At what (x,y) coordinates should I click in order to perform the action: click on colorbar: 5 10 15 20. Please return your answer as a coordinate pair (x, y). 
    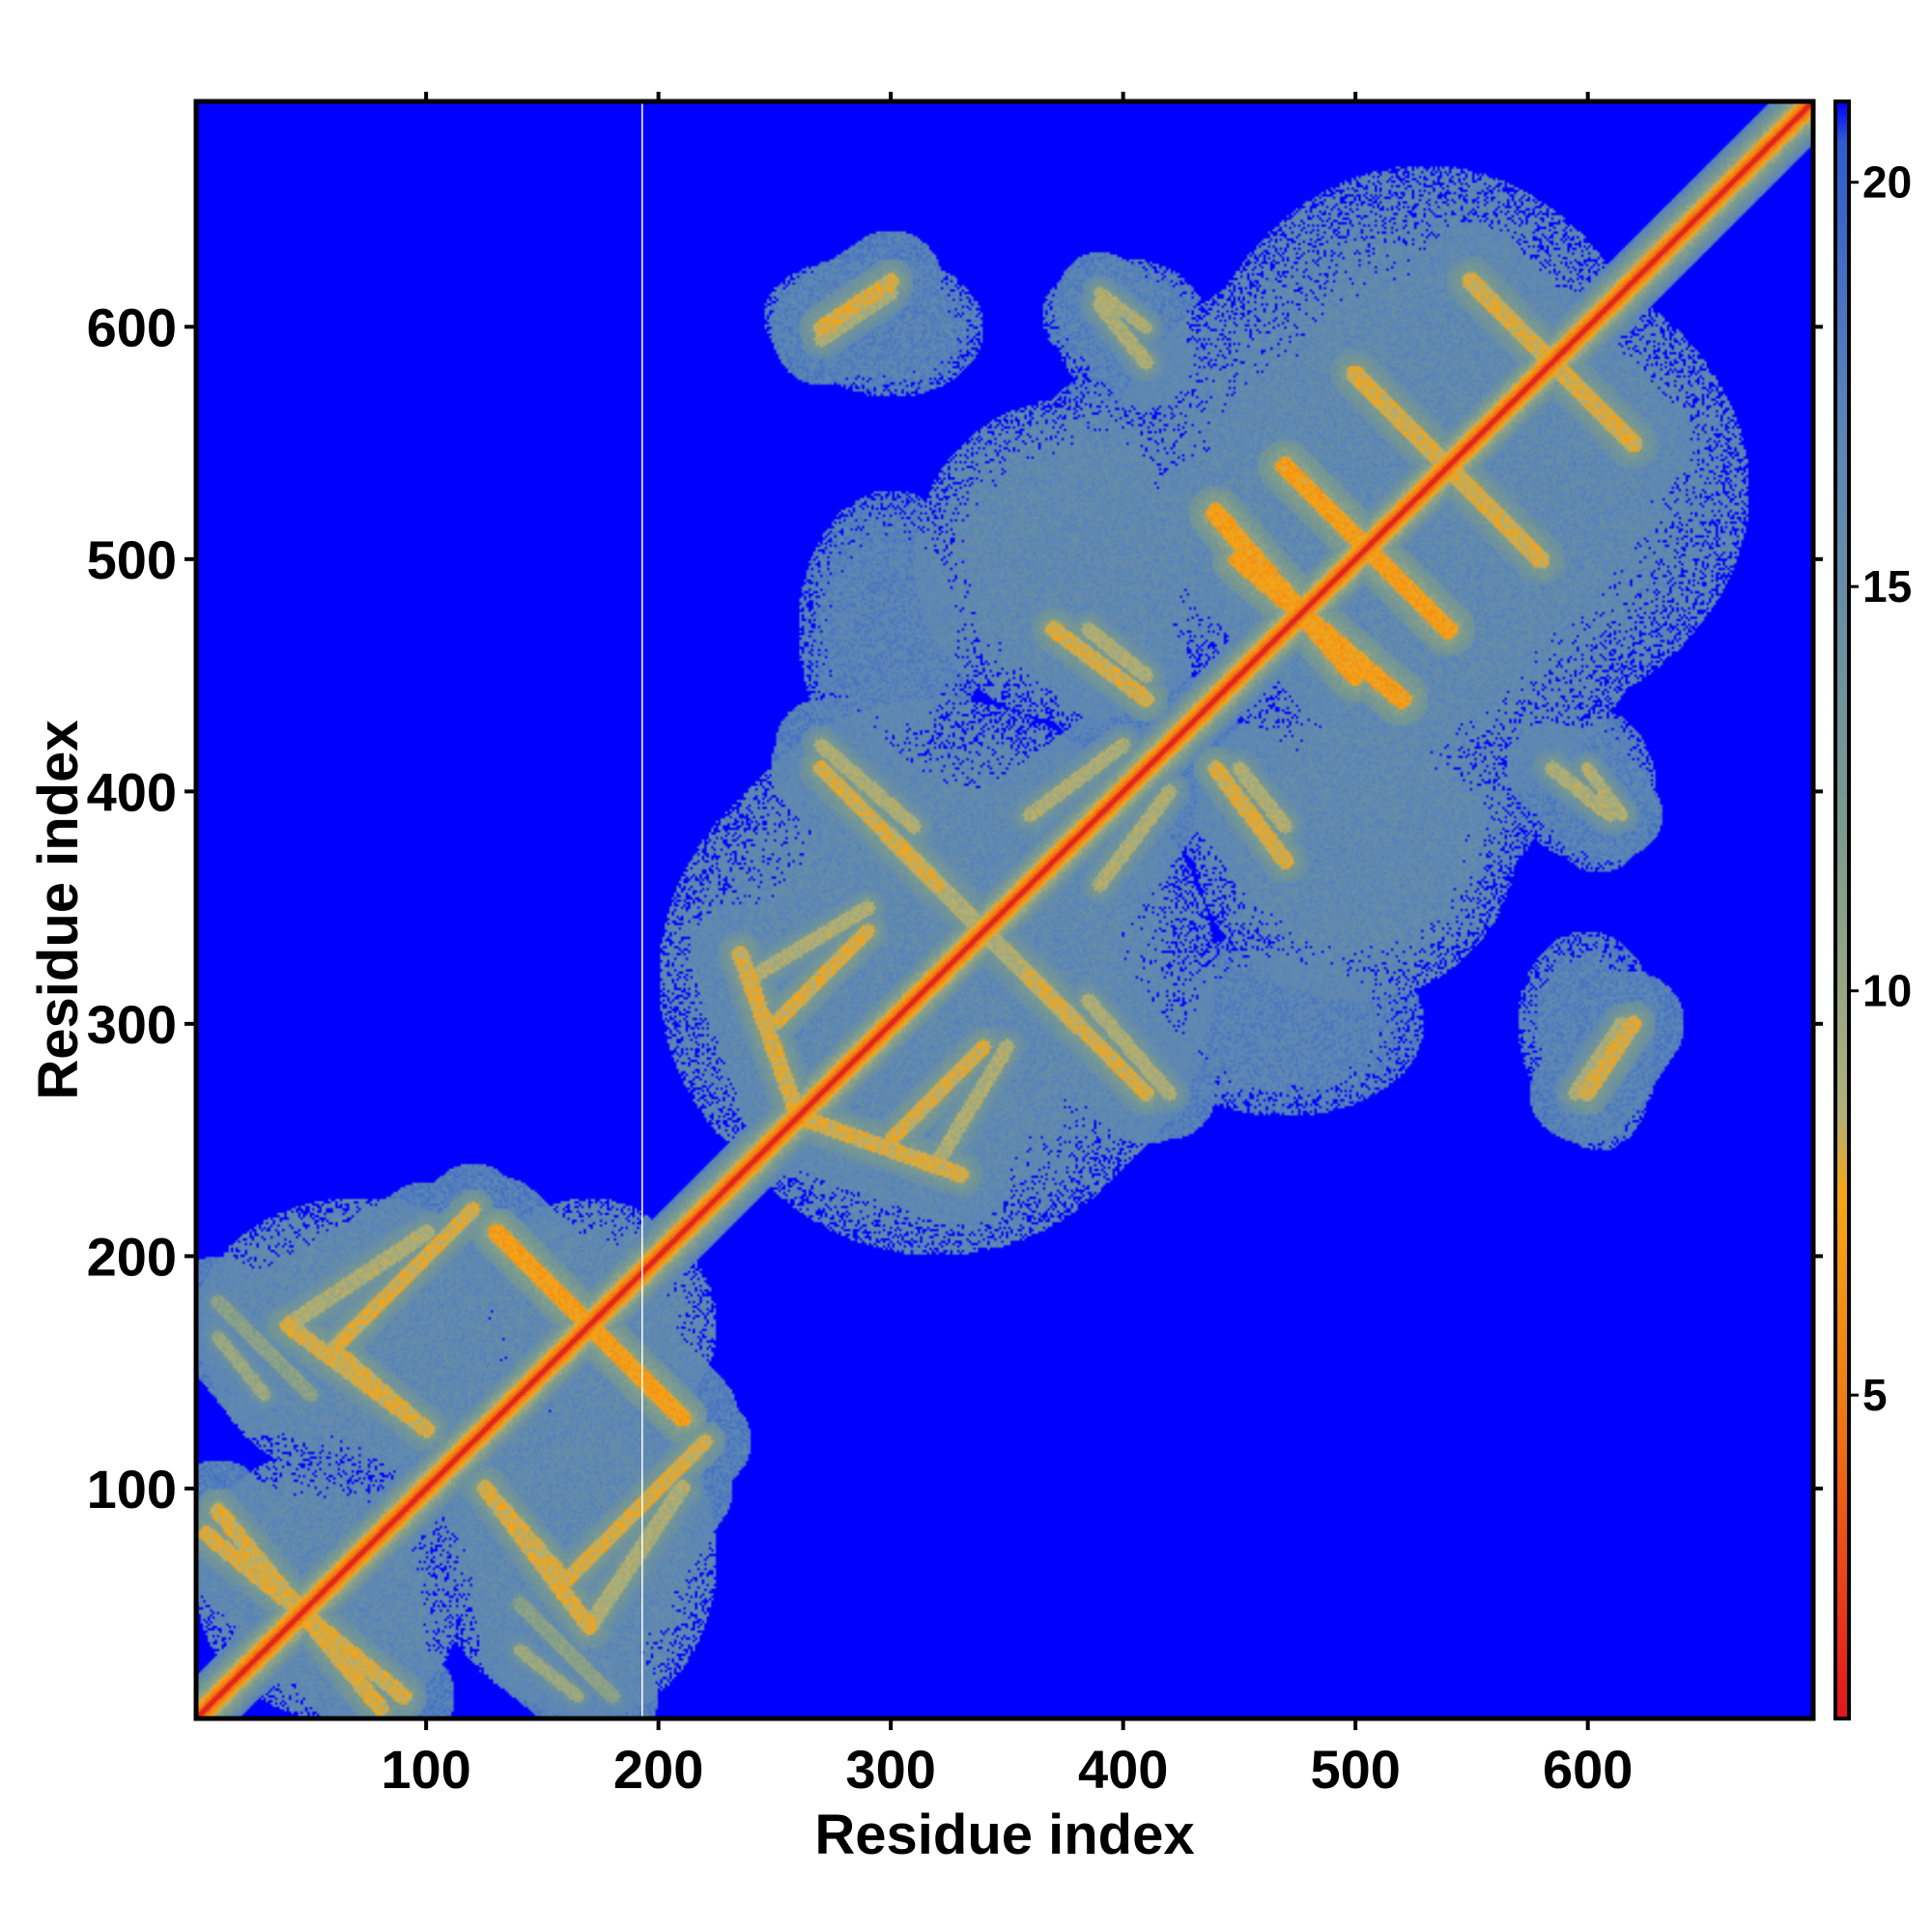
    Looking at the image, I should click on (1872, 909).